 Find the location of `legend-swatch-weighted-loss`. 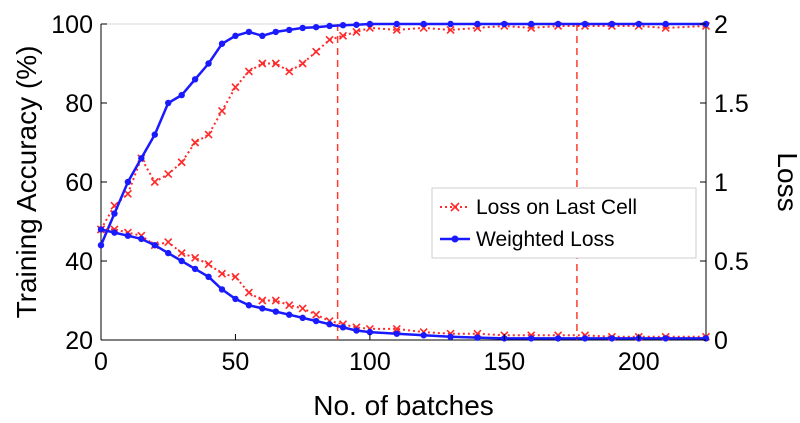

legend-swatch-weighted-loss is located at coordinates (455, 239).